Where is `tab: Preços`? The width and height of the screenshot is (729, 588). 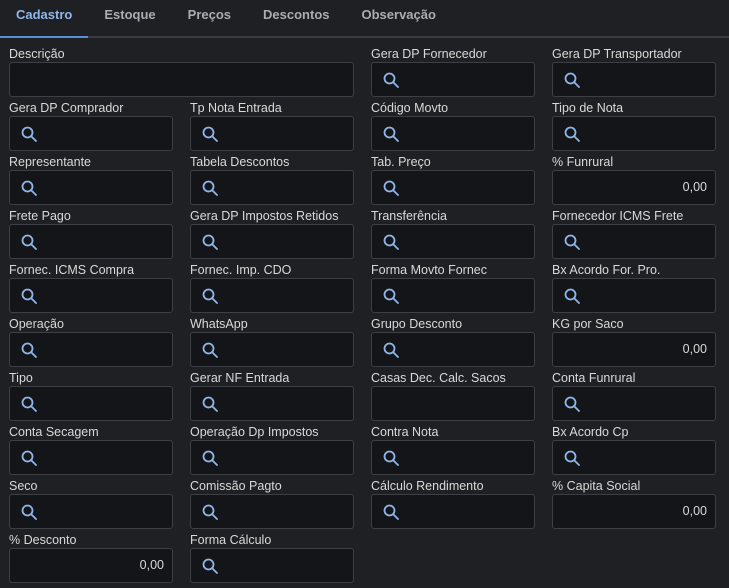
tab: Preços is located at coordinates (209, 14).